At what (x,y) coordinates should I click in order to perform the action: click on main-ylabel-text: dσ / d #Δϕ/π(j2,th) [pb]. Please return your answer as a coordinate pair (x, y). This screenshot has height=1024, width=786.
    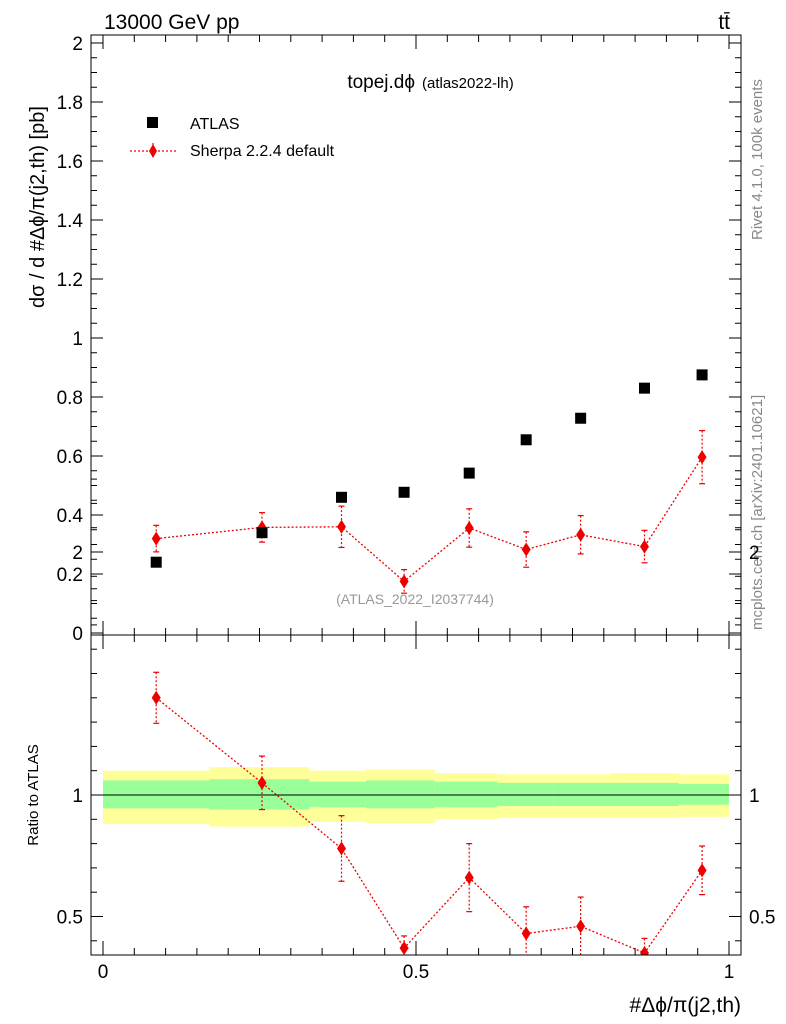
    Looking at the image, I should click on (38, 207).